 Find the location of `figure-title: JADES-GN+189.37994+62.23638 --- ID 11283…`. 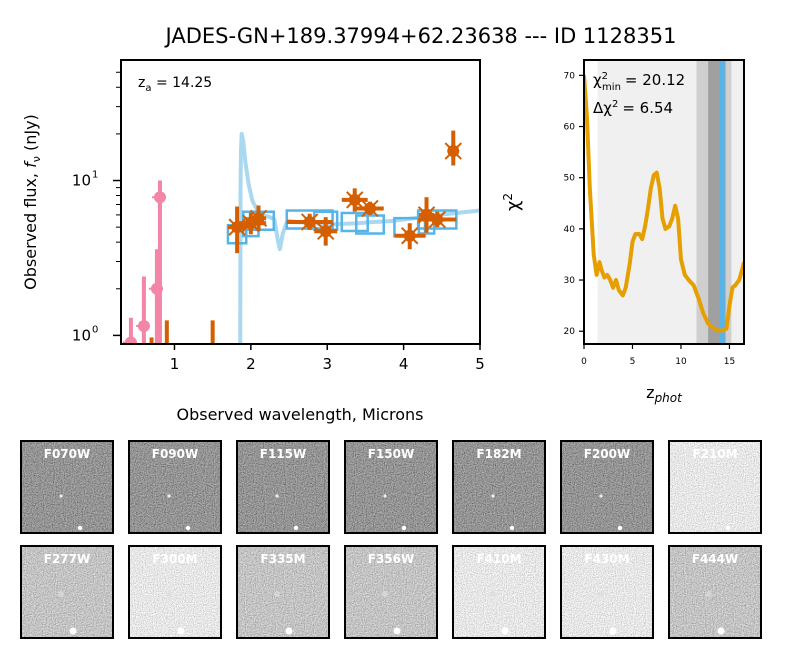

figure-title: JADES-GN+189.37994+62.23638 --- ID 11283… is located at coordinates (420, 36).